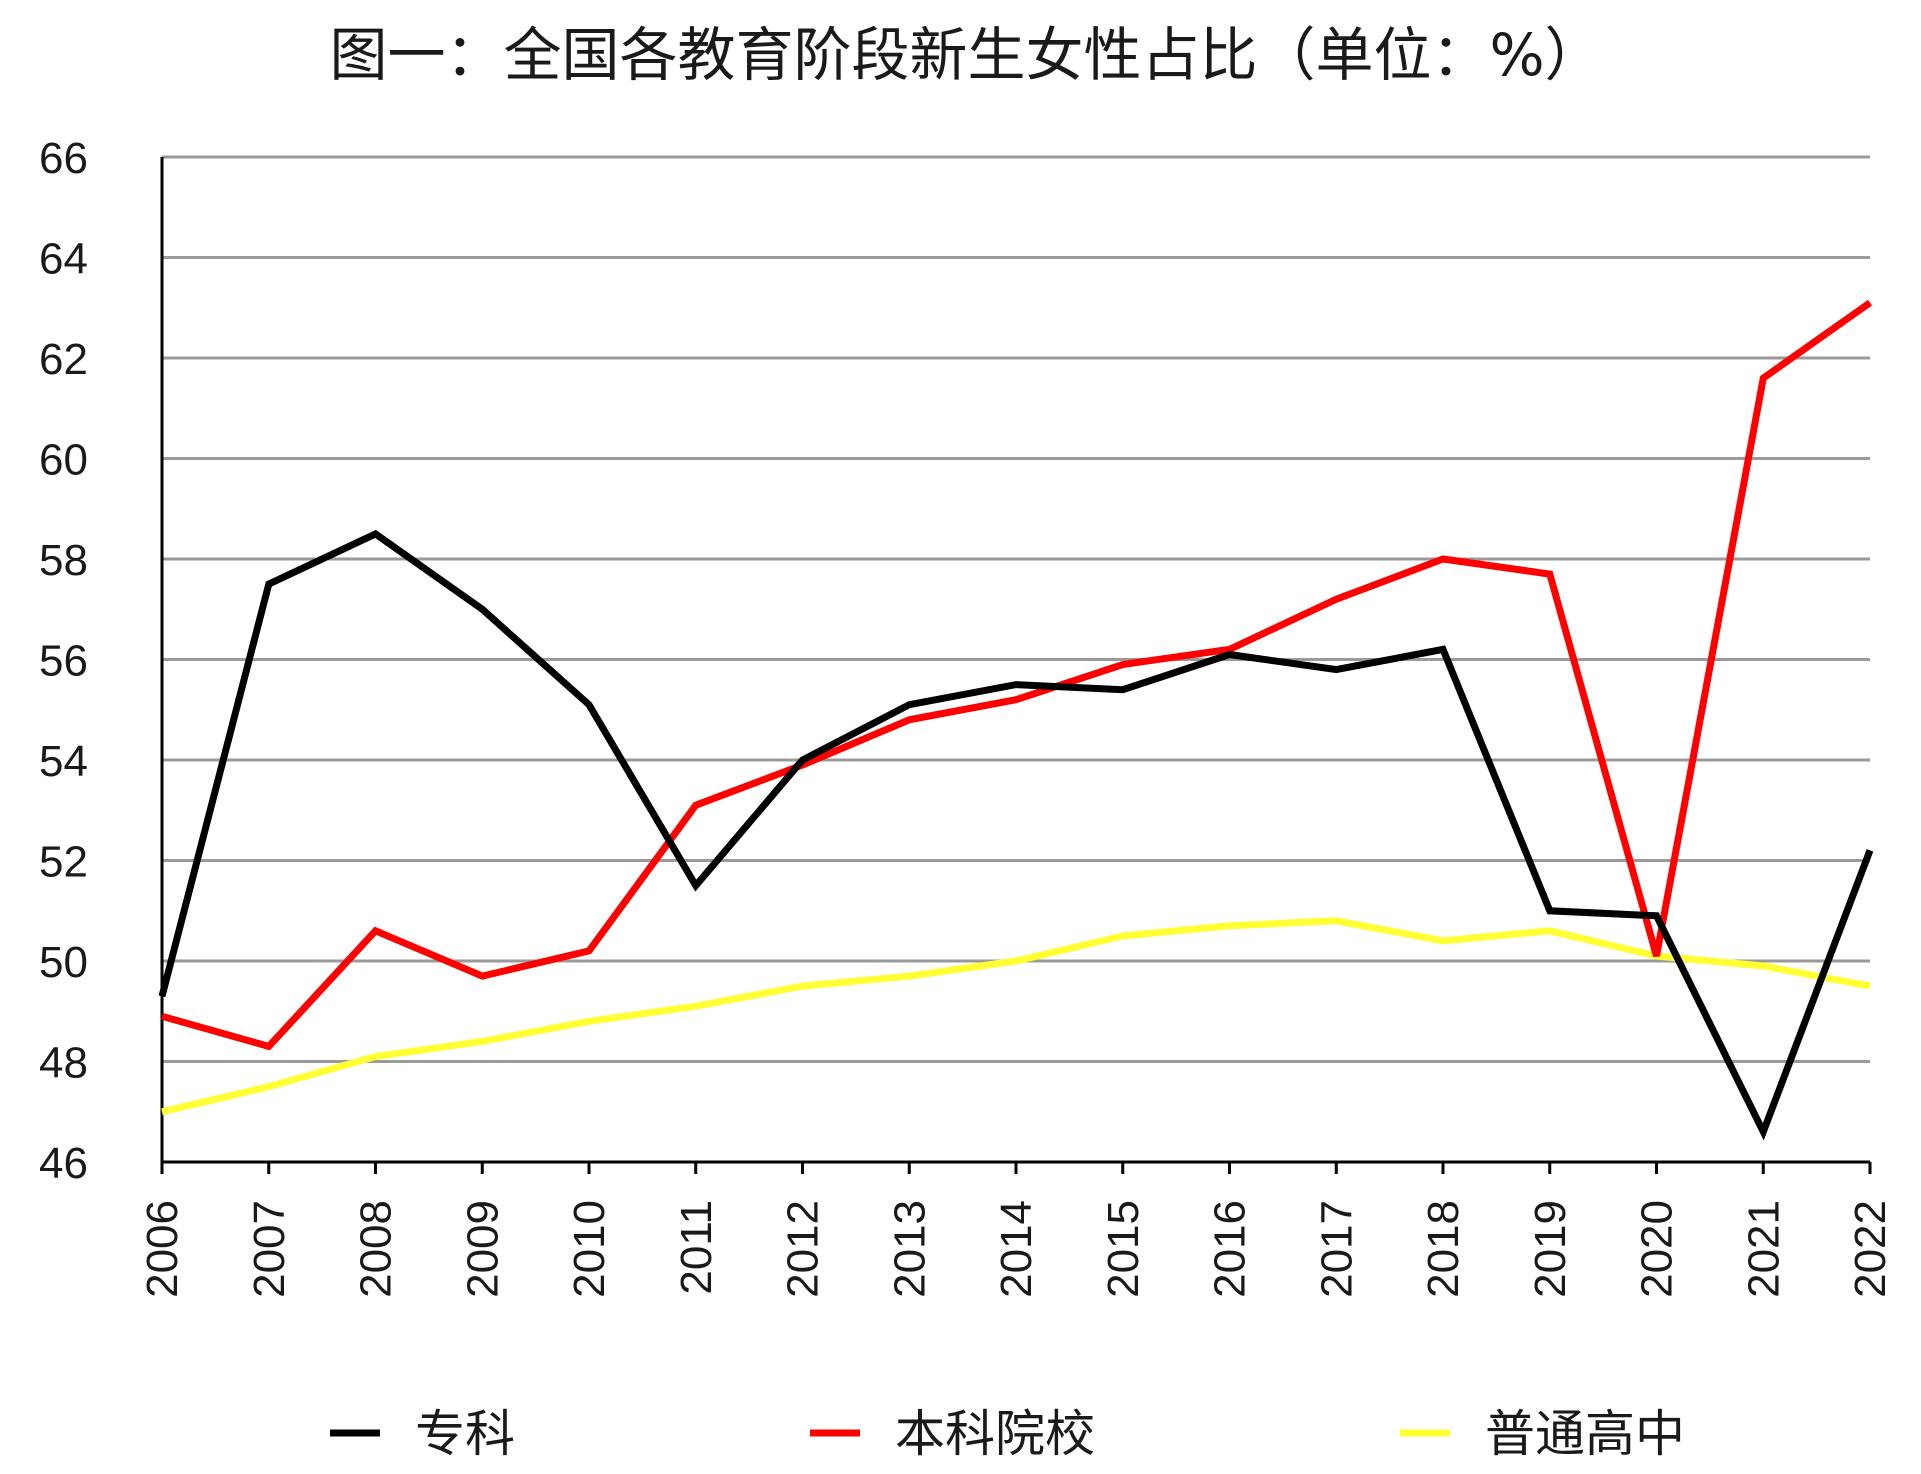 This screenshot has width=1921, height=1474. Describe the element at coordinates (63, 1163) in the screenshot. I see `y-tick-label: 46` at that location.